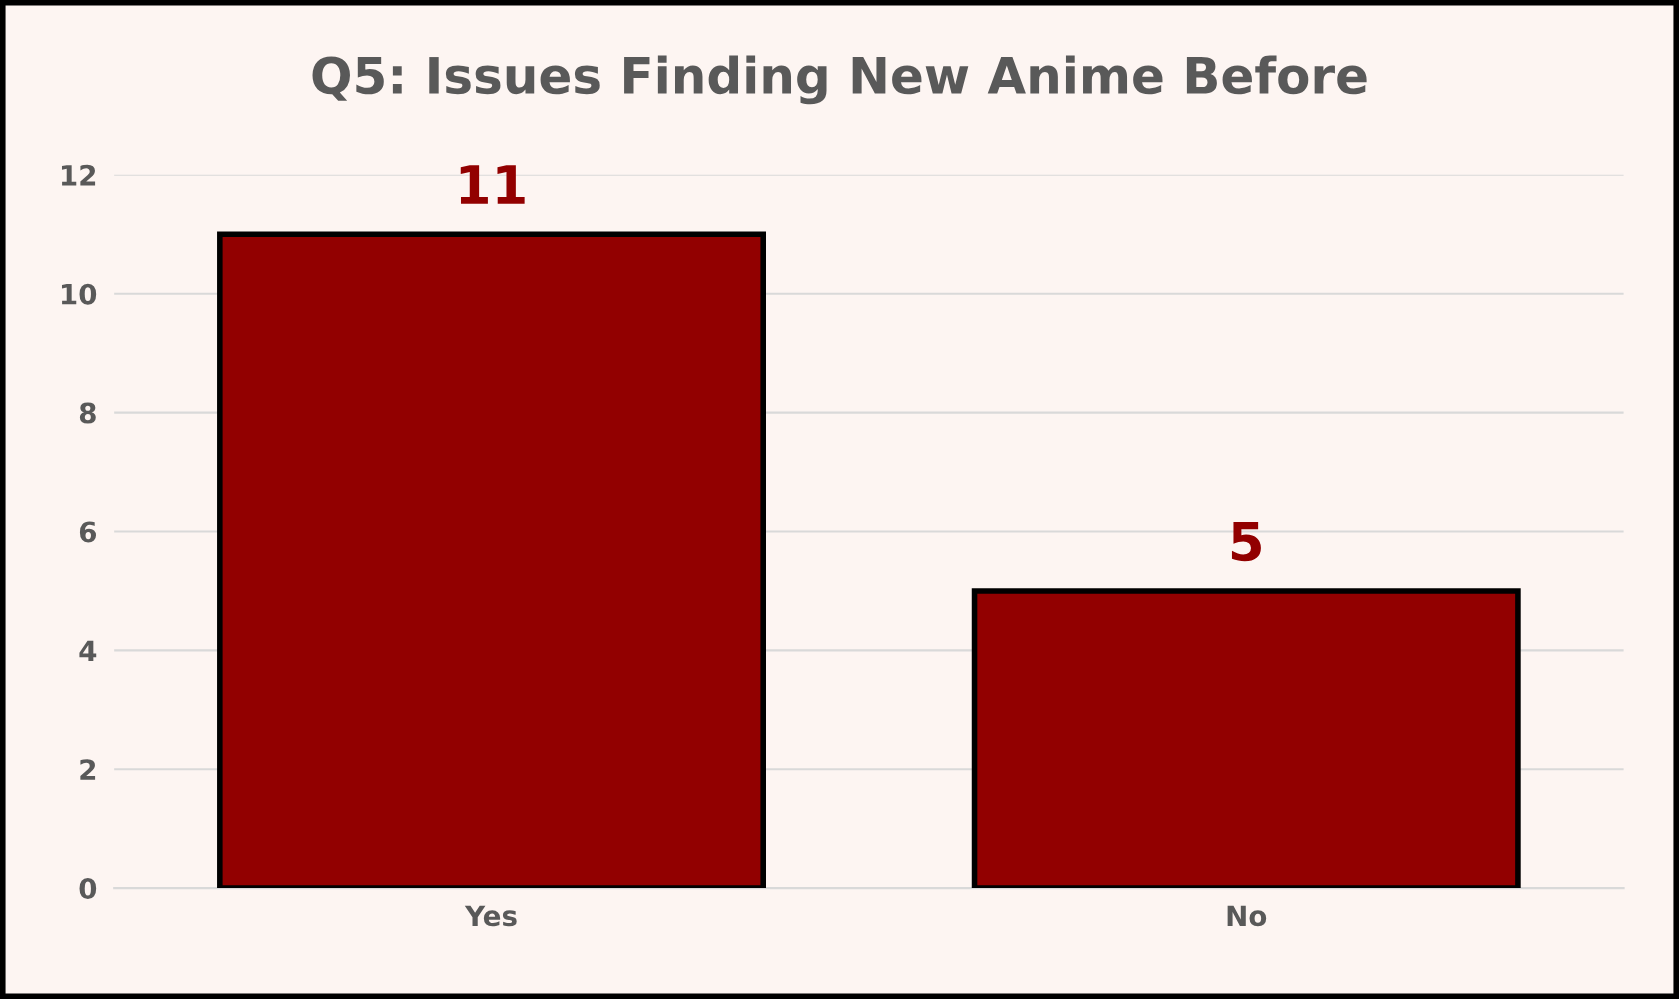  Describe the element at coordinates (79, 294) in the screenshot. I see `y-tick-label: 10` at that location.